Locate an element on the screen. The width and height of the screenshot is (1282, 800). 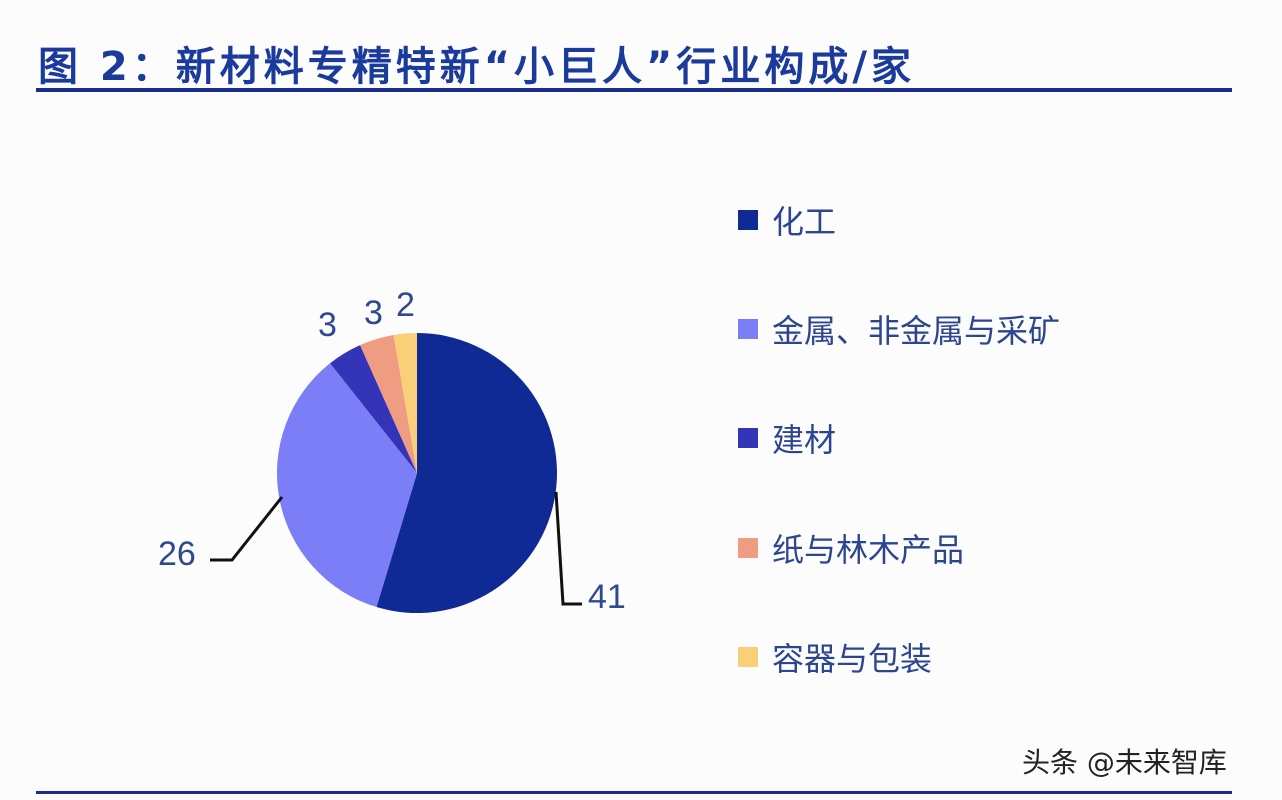
watermark: 头条 @未来智库 is located at coordinates (1124, 762).